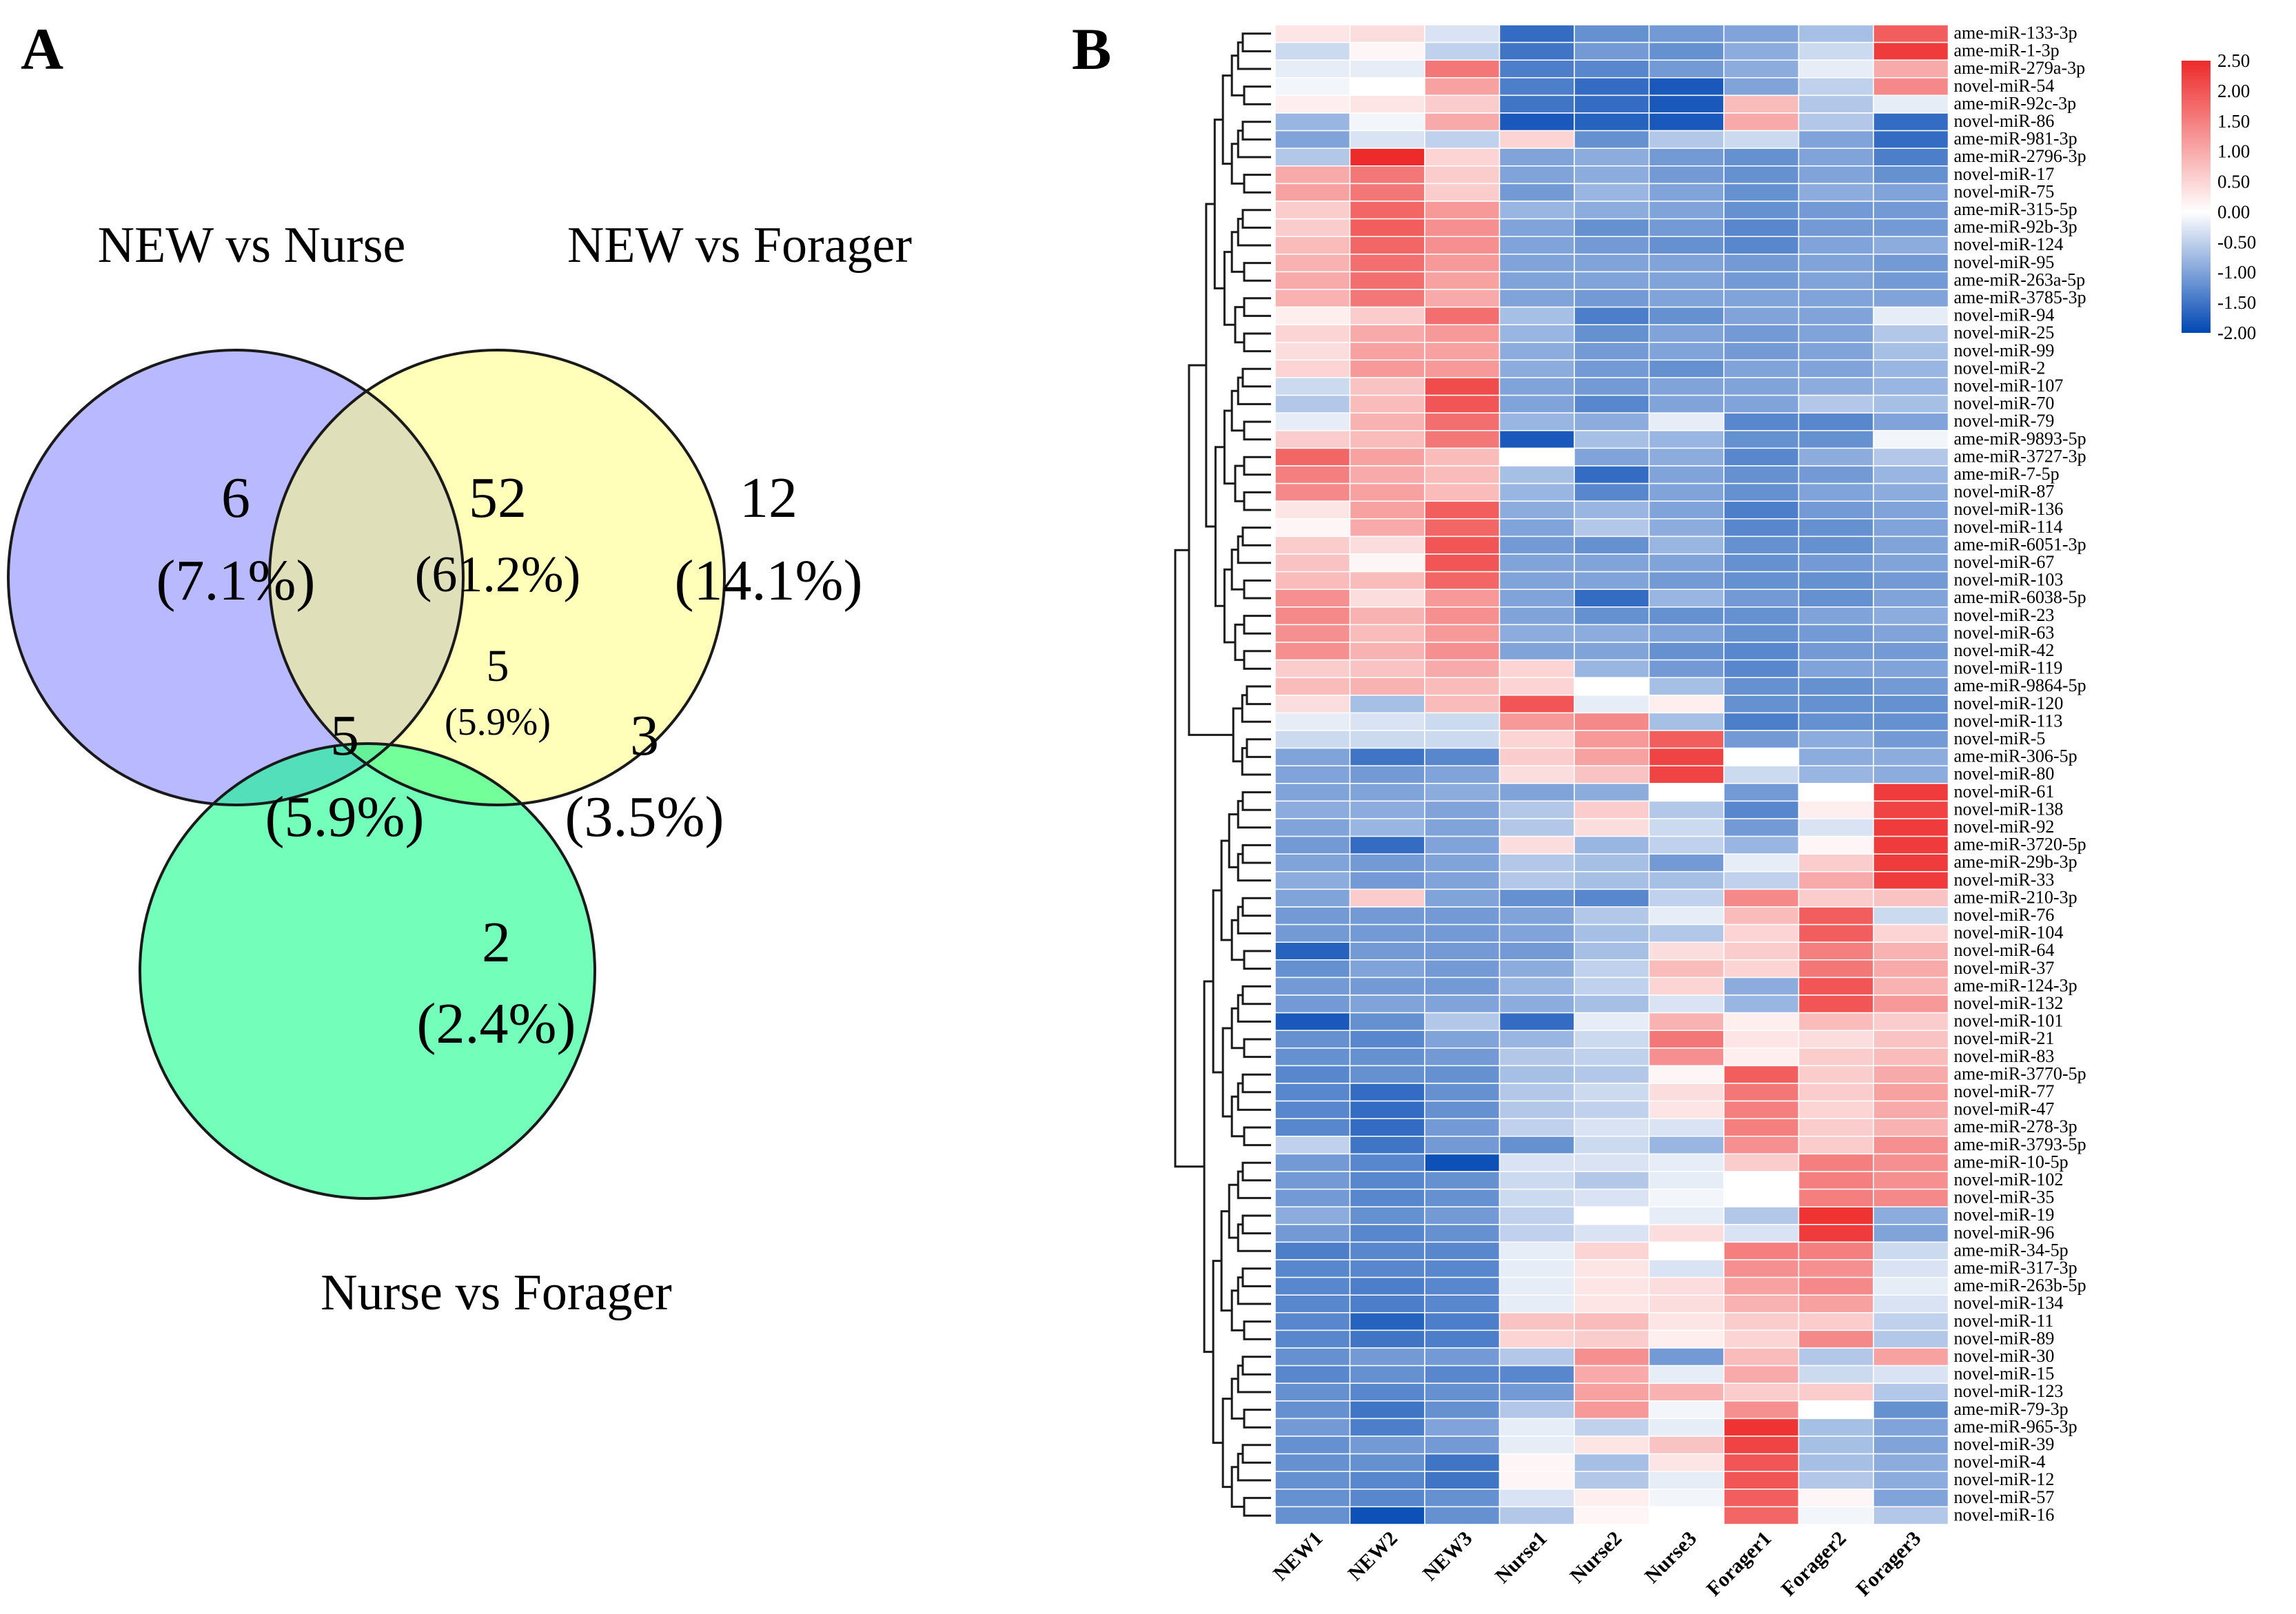  I want to click on column-label: Forager1, so click(1739, 1564).